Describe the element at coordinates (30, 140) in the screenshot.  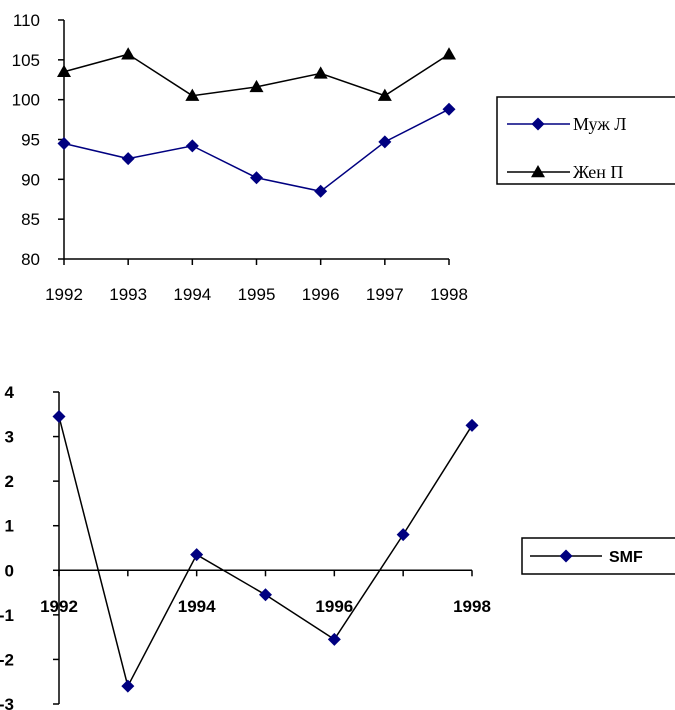
I see `y-tick-label: 95` at that location.